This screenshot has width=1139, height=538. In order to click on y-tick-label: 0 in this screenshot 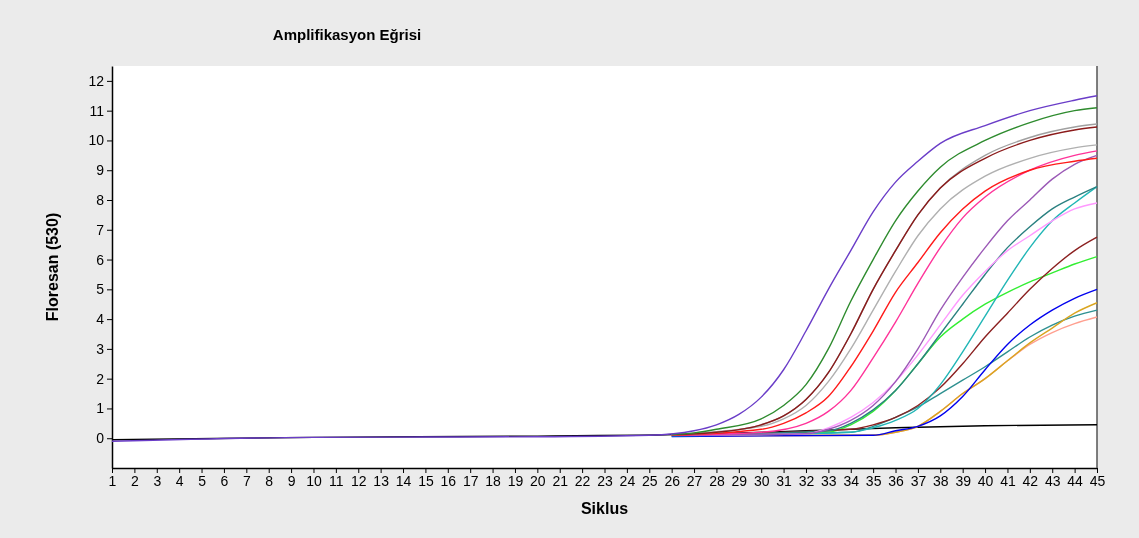, I will do `click(100, 438)`.